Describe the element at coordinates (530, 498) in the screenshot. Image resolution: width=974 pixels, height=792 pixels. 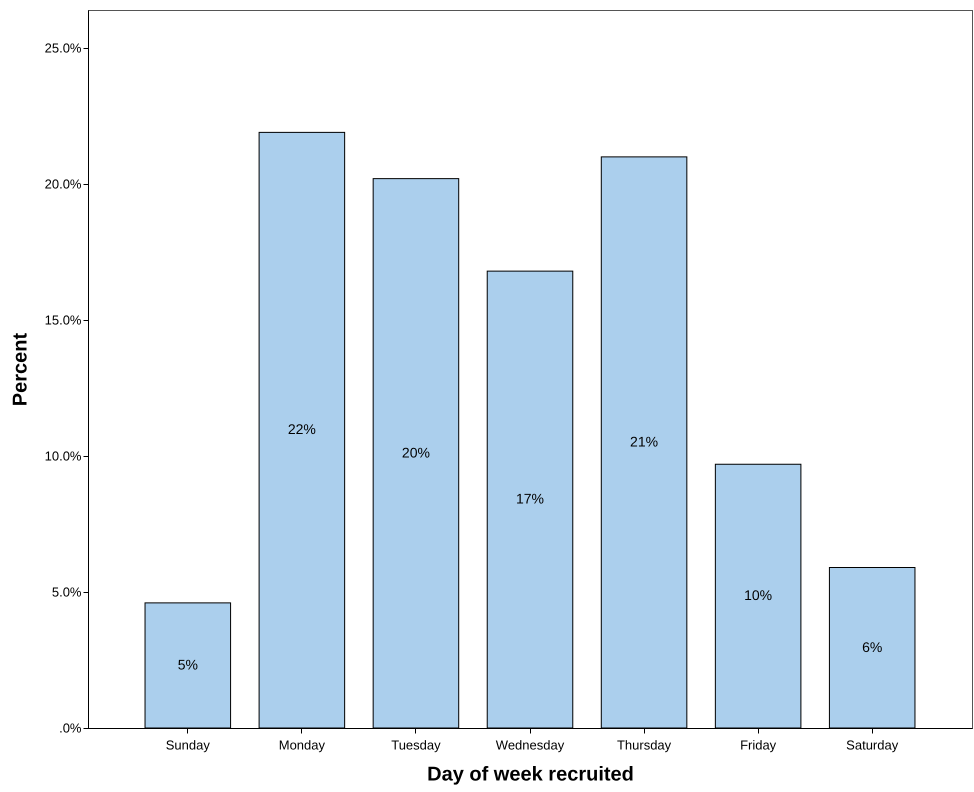
I see `data-label: 17%` at that location.